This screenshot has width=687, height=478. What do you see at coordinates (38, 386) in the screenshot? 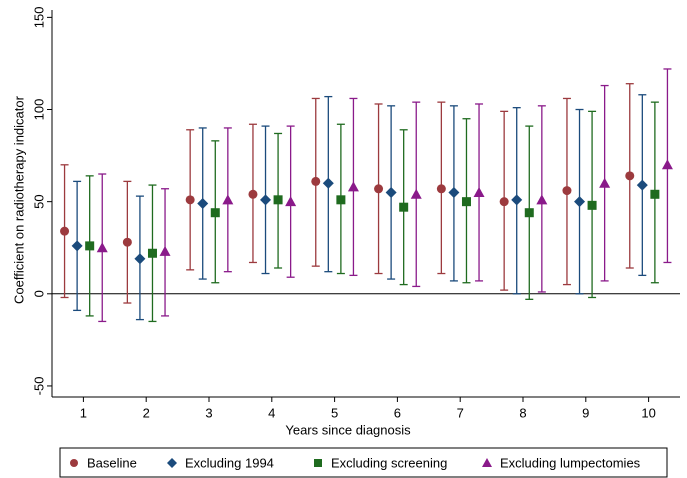
I see `y-tick-label: -50` at bounding box center [38, 386].